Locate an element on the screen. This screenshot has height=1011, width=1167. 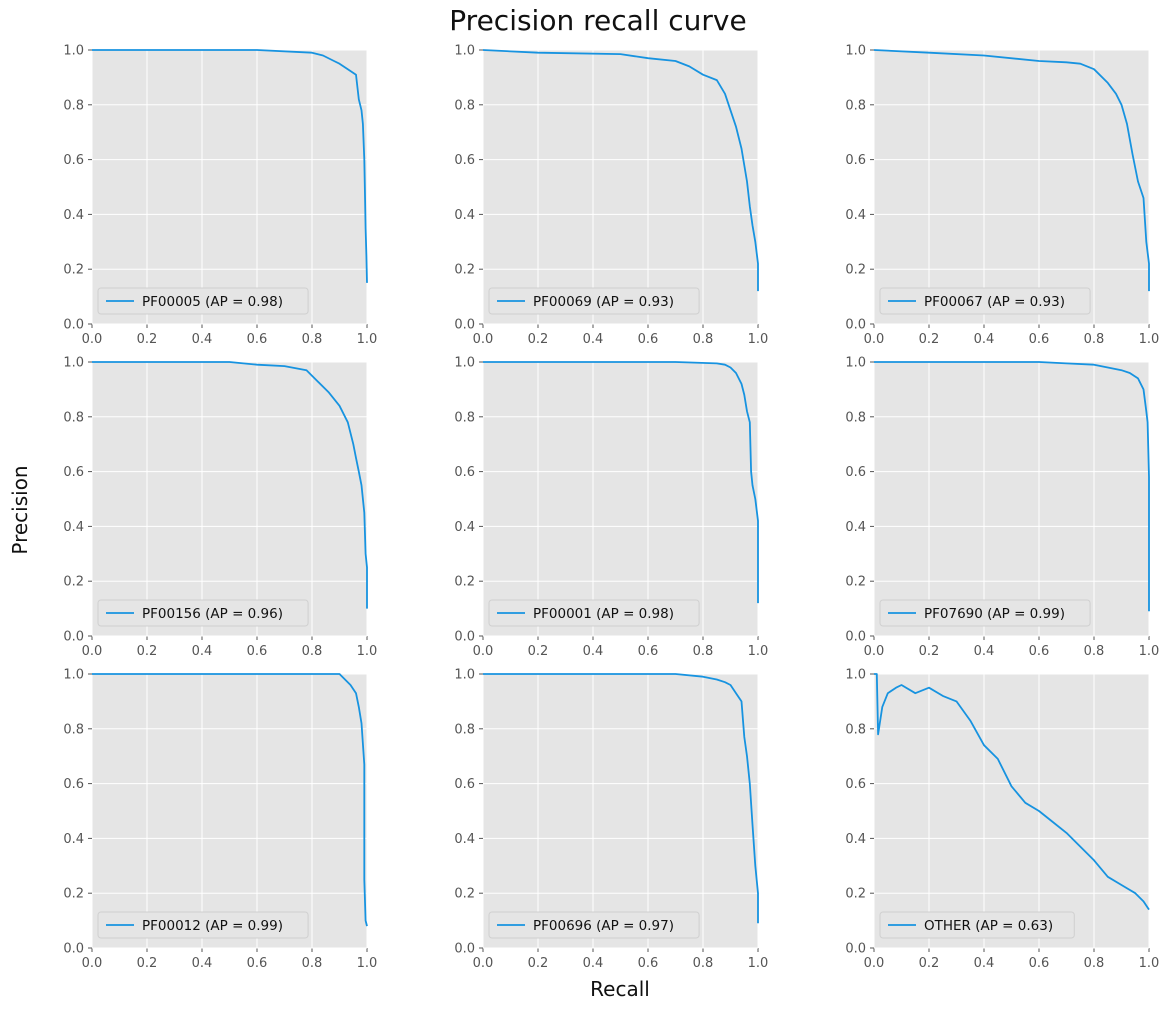
legend-label: PF00005 (AP = 0.98) is located at coordinates (212, 302).